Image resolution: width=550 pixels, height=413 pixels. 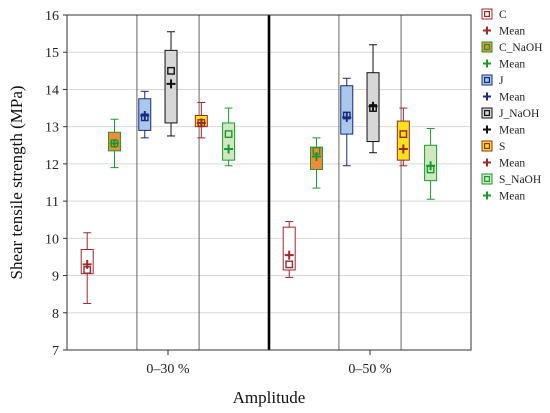 What do you see at coordinates (52, 90) in the screenshot?
I see `y-tick-label: 14` at bounding box center [52, 90].